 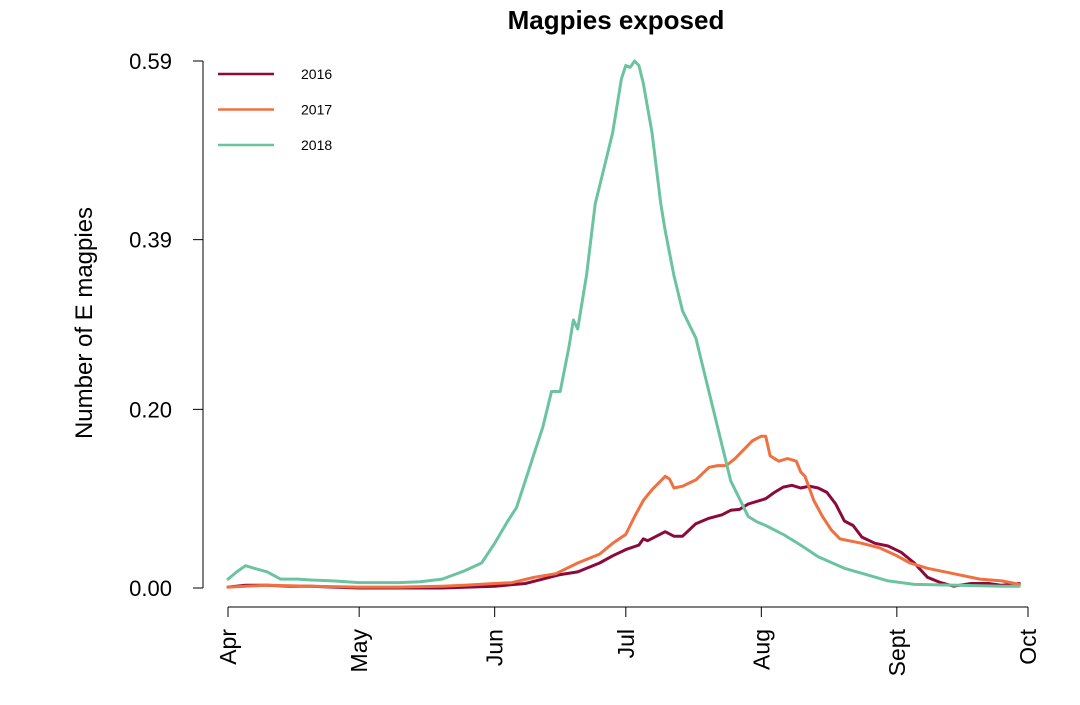 What do you see at coordinates (626, 643) in the screenshot?
I see `x-tick-label: Jul` at bounding box center [626, 643].